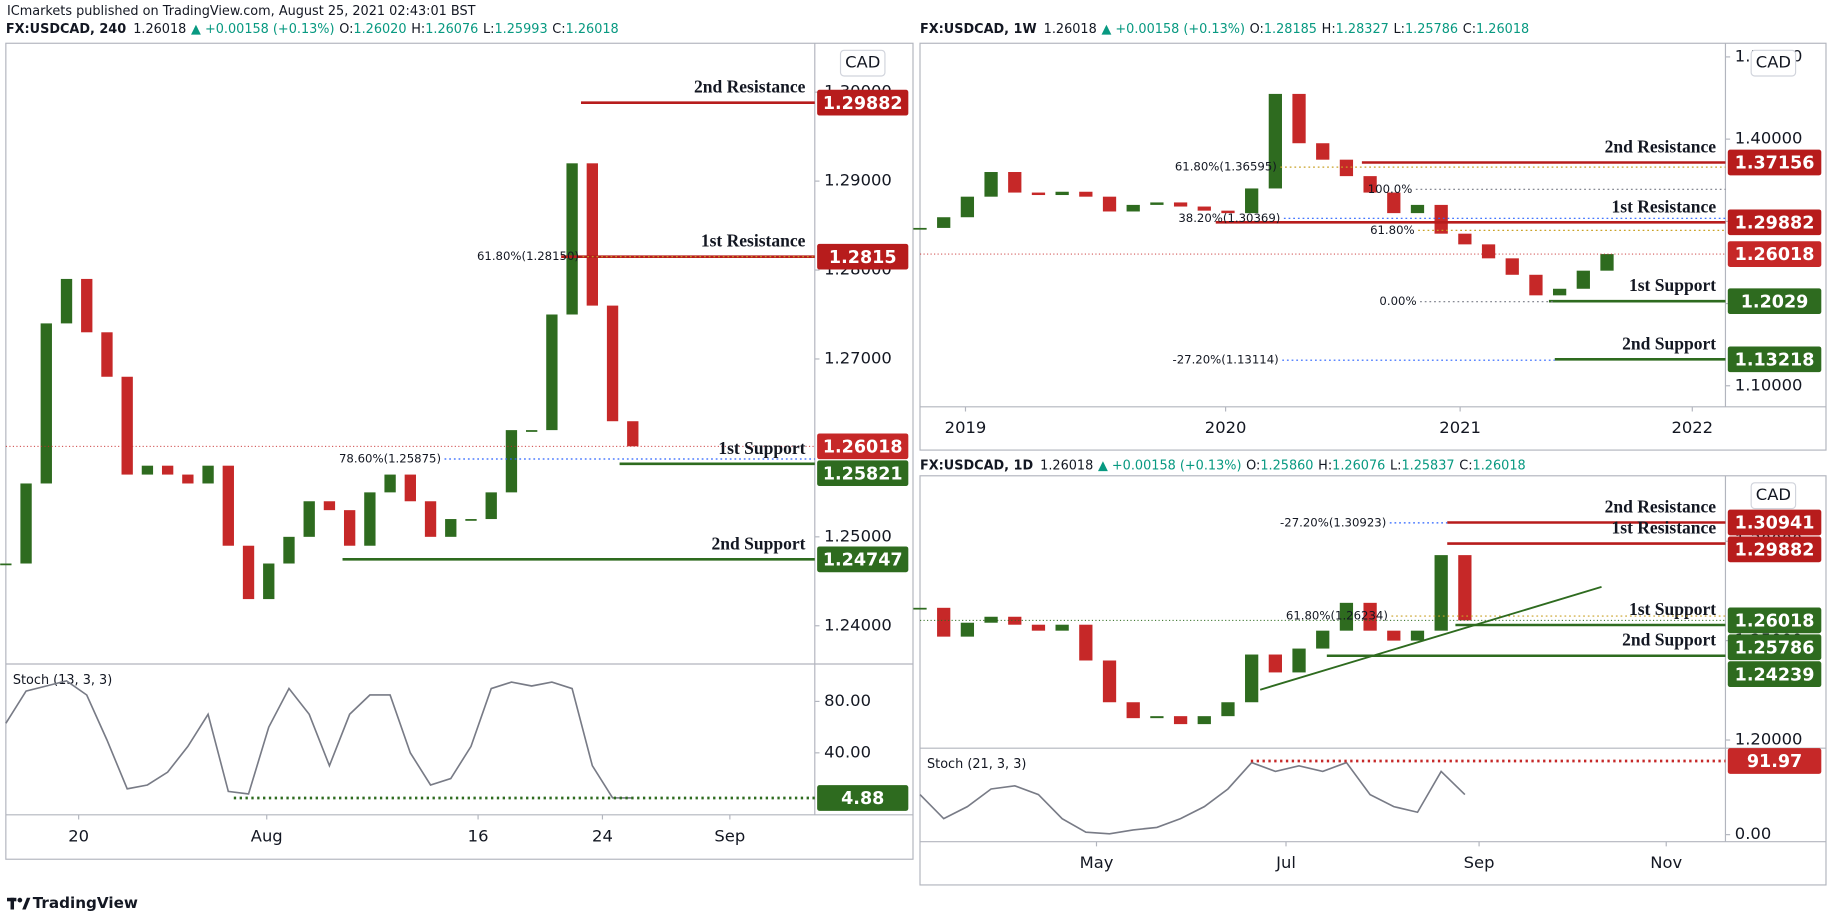 The height and width of the screenshot is (924, 1833). What do you see at coordinates (1692, 427) in the screenshot?
I see `x-tick-label: 2022` at bounding box center [1692, 427].